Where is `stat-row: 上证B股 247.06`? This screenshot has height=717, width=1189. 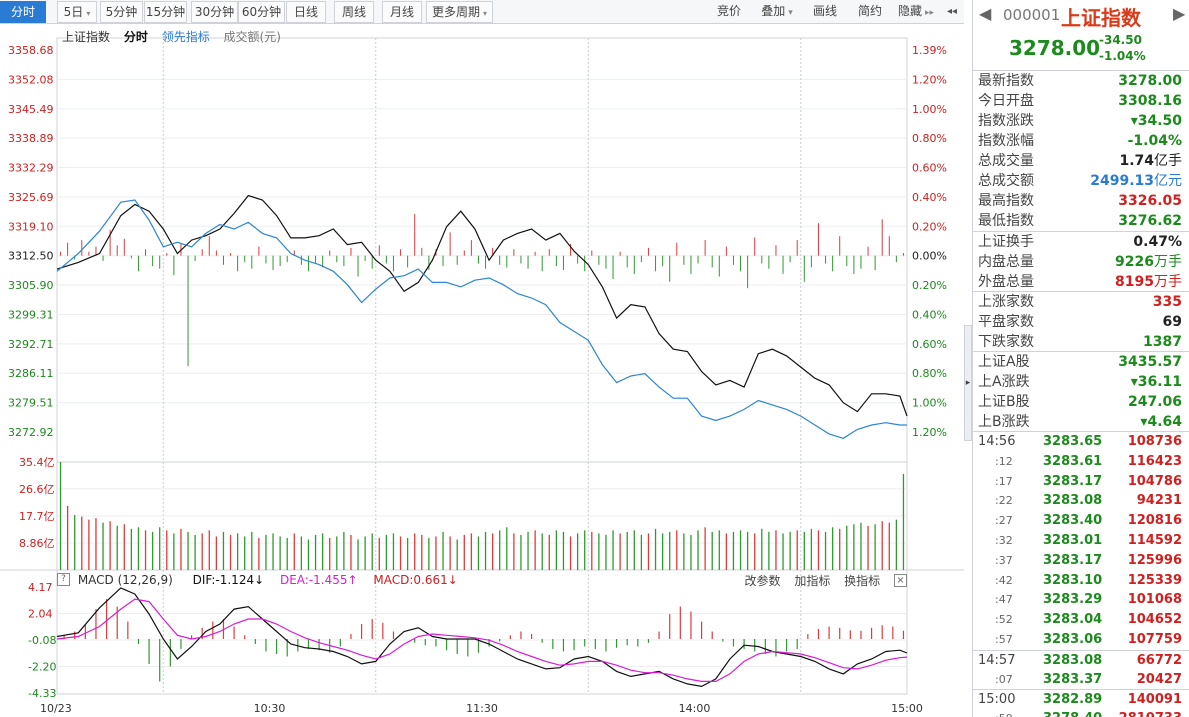
stat-row: 上证B股 247.06 is located at coordinates (1081, 402).